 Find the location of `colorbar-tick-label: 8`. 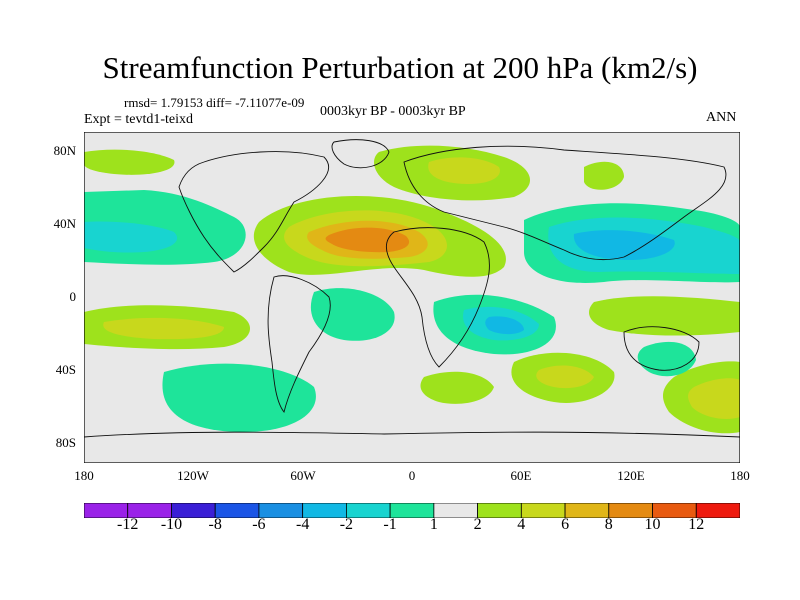

colorbar-tick-label: 8 is located at coordinates (608, 524).